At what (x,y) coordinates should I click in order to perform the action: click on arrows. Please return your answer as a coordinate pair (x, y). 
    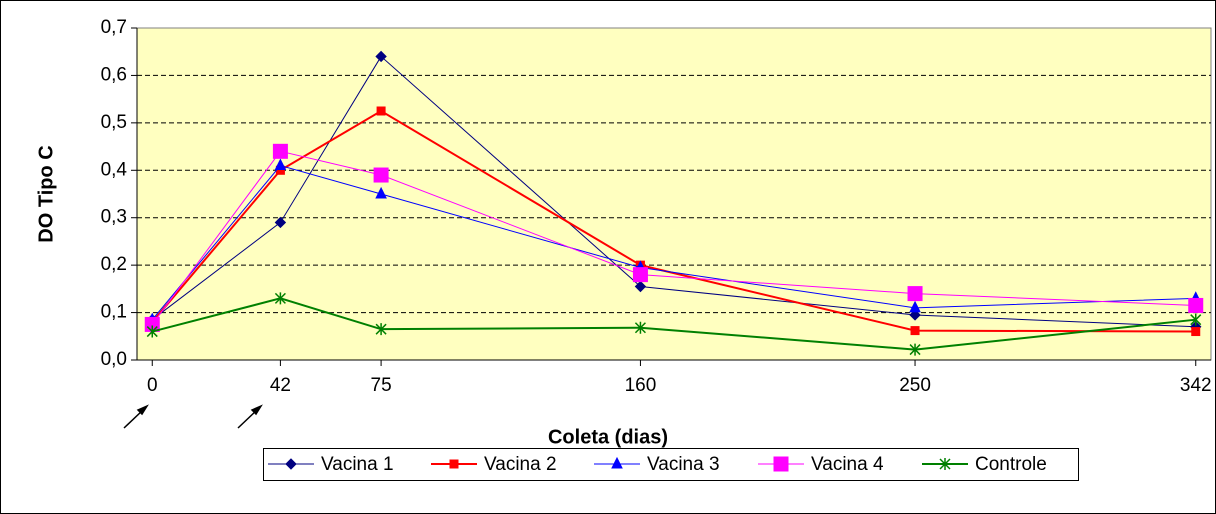
    Looking at the image, I should click on (193, 416).